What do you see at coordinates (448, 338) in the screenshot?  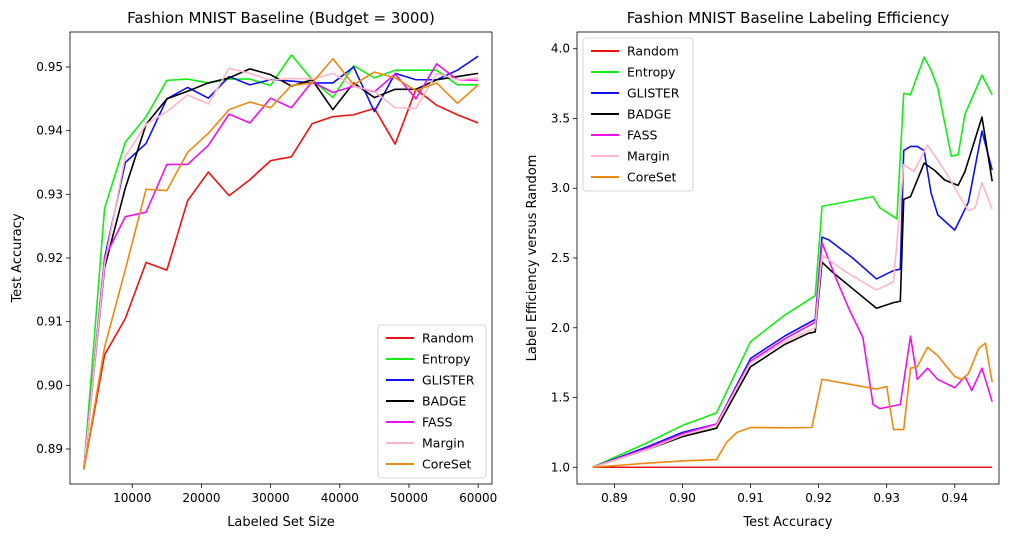 I see `left-legend-label-random: Random` at bounding box center [448, 338].